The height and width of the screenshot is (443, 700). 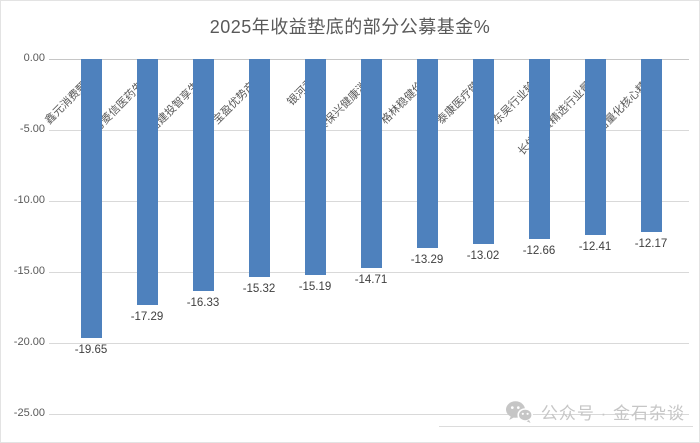 I want to click on y-axis-tick-label: -15.00, so click(x=29, y=271).